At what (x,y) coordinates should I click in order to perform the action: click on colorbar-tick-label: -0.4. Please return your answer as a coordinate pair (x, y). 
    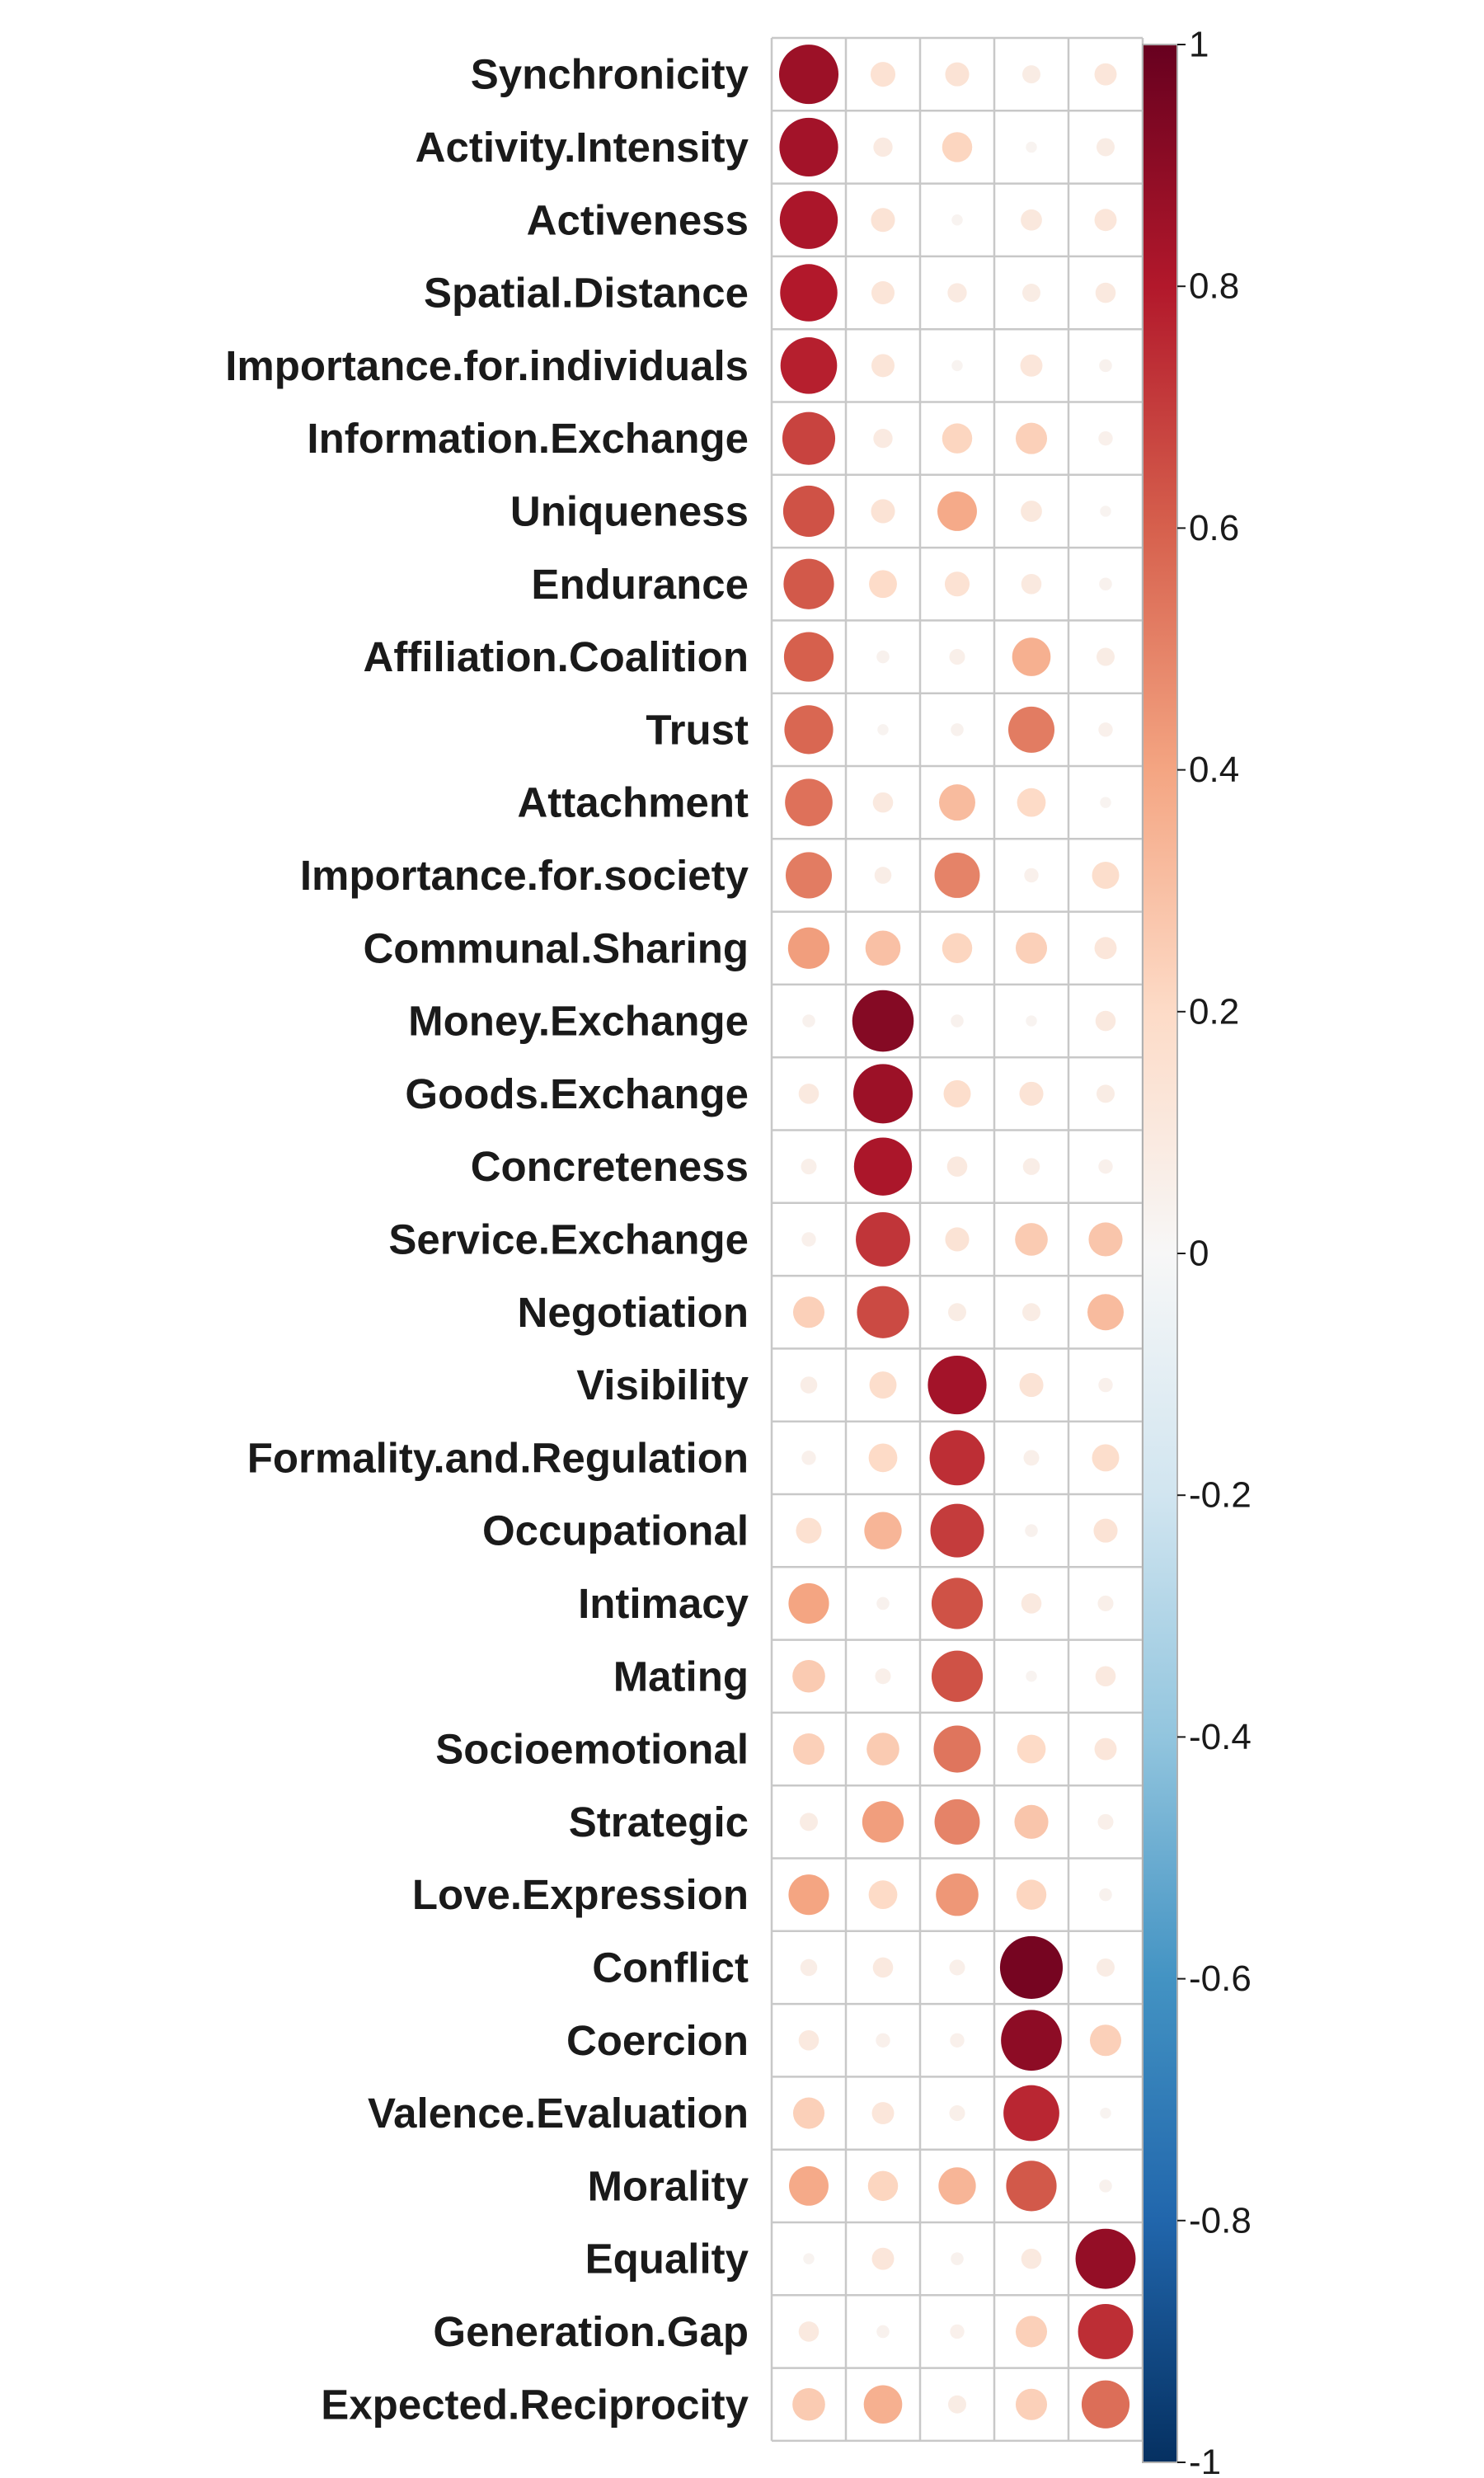
    Looking at the image, I should click on (1220, 1737).